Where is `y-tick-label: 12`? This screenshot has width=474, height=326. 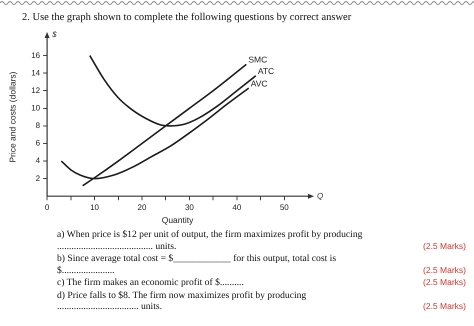
y-tick-label: 12 is located at coordinates (36, 90).